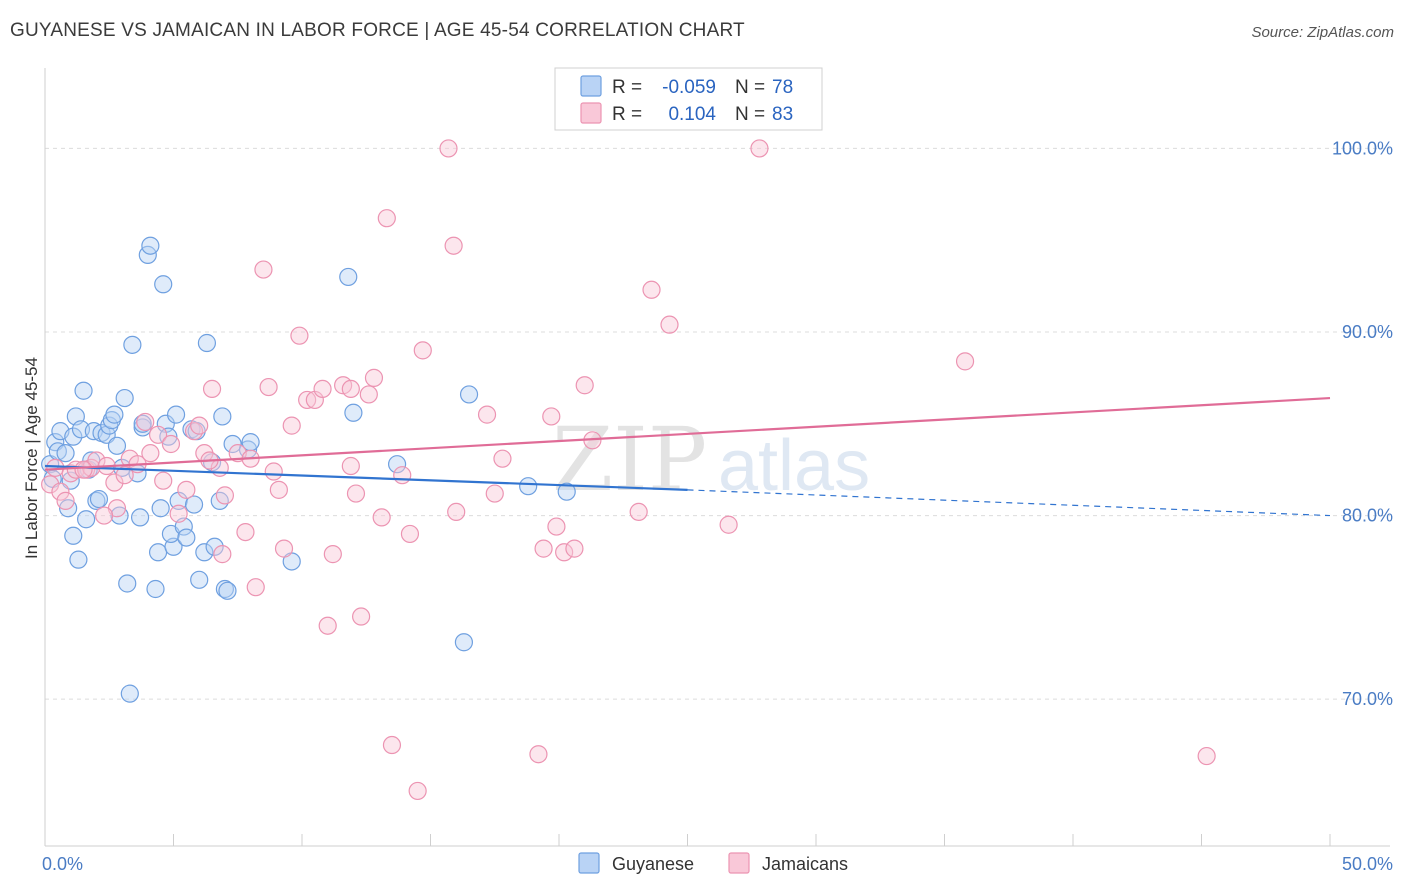 Image resolution: width=1406 pixels, height=892 pixels. What do you see at coordinates (366, 477) in the screenshot?
I see `guyanese-trend-line` at bounding box center [366, 477].